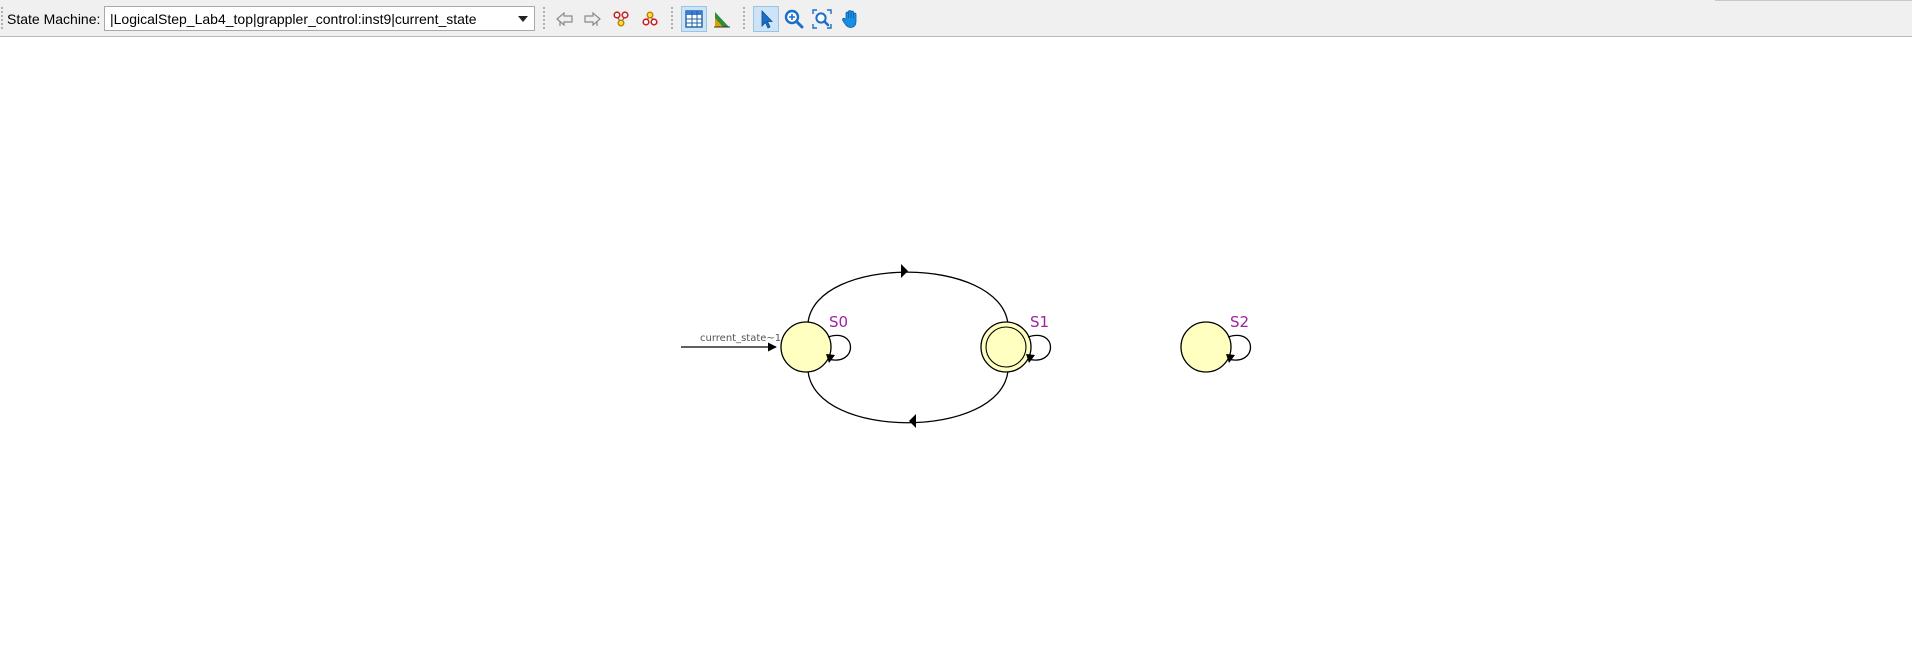  I want to click on back-button, so click(565, 19).